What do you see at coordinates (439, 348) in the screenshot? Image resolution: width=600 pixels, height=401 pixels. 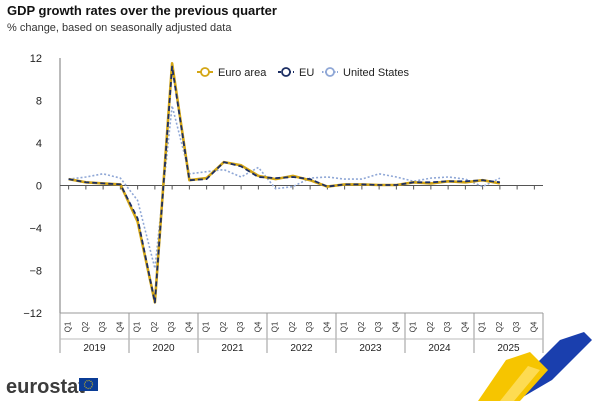 I see `x-year-label: 2024` at bounding box center [439, 348].